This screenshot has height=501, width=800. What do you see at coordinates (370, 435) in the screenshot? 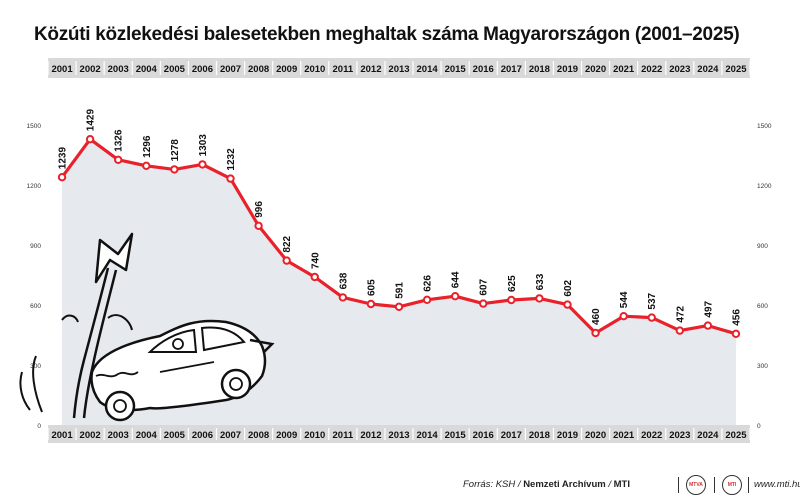
I see `bottom-year-label: 2012` at bounding box center [370, 435].